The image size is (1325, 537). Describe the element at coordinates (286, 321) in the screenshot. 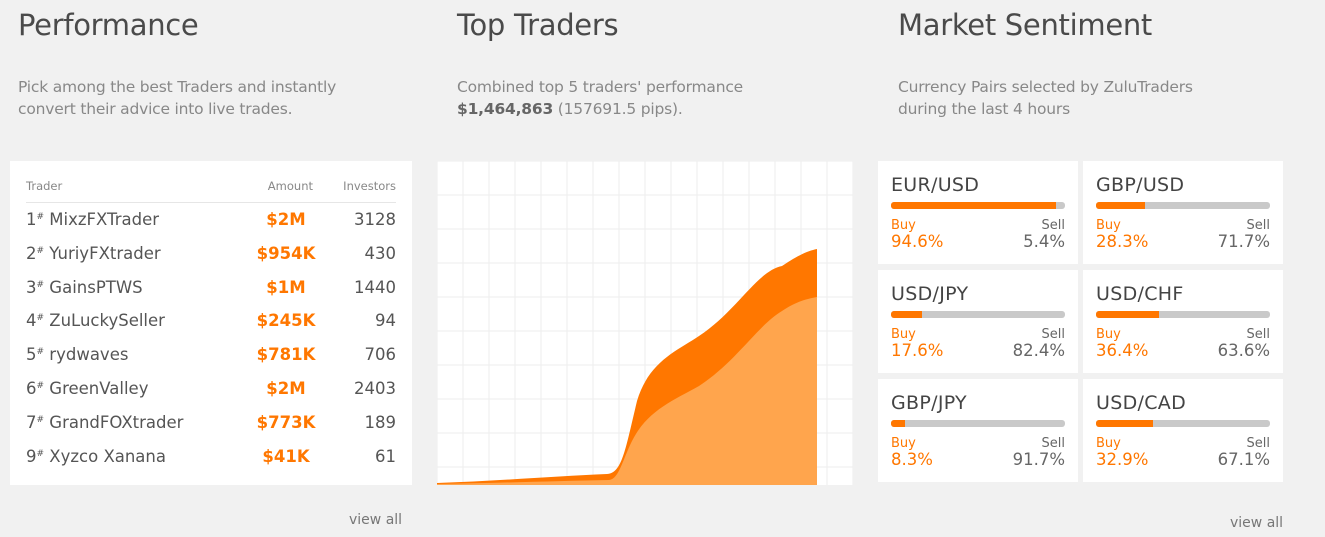

I see `trader-amount: $245K` at that location.